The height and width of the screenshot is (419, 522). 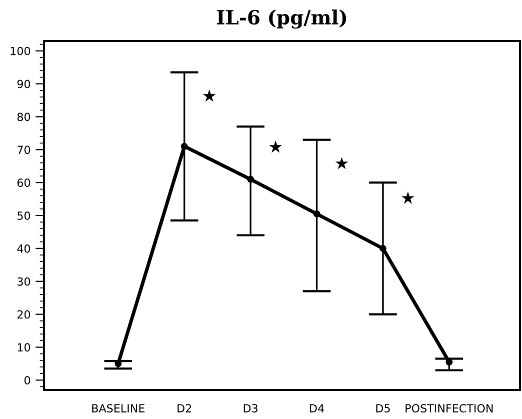 I want to click on chart-title: IL-6 (pg/ml), so click(x=281, y=19).